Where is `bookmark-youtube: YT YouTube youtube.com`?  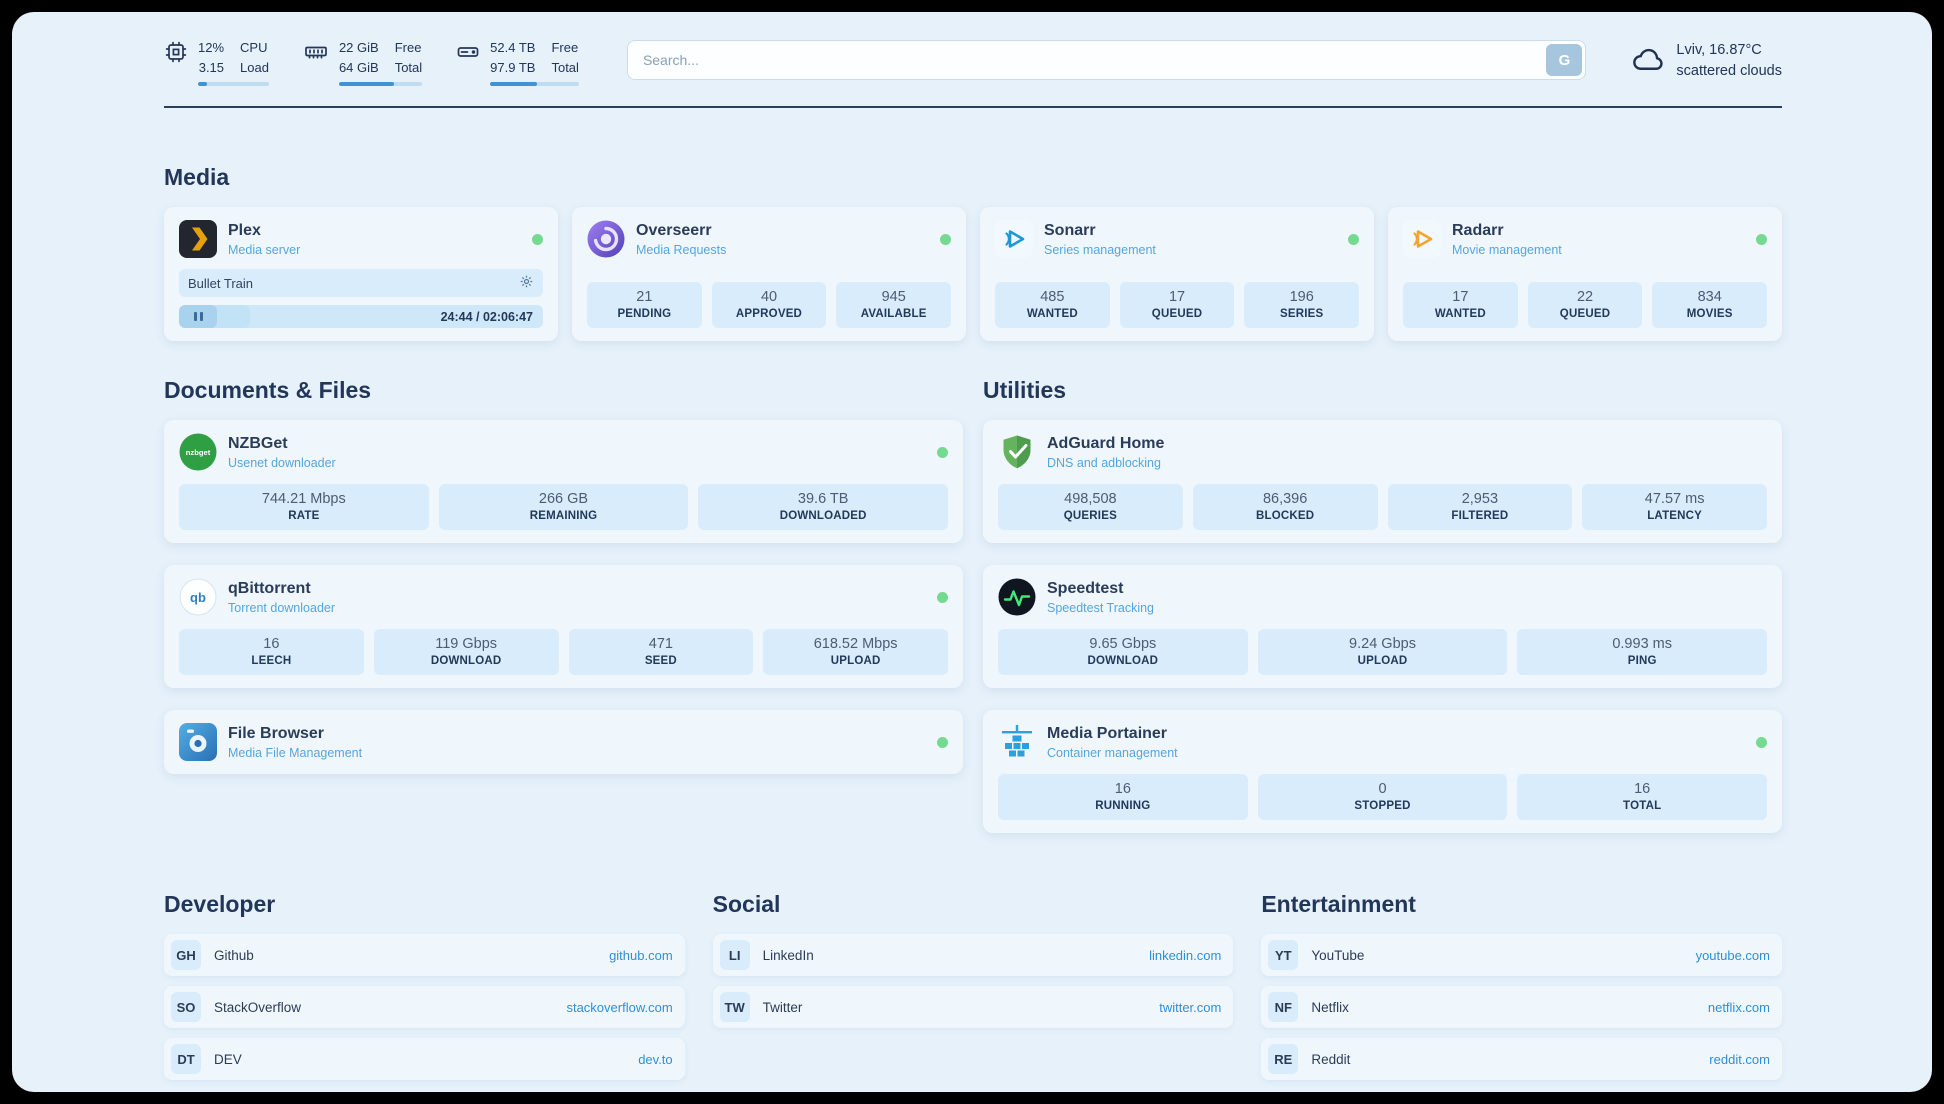
bookmark-youtube: YT YouTube youtube.com is located at coordinates (1521, 955).